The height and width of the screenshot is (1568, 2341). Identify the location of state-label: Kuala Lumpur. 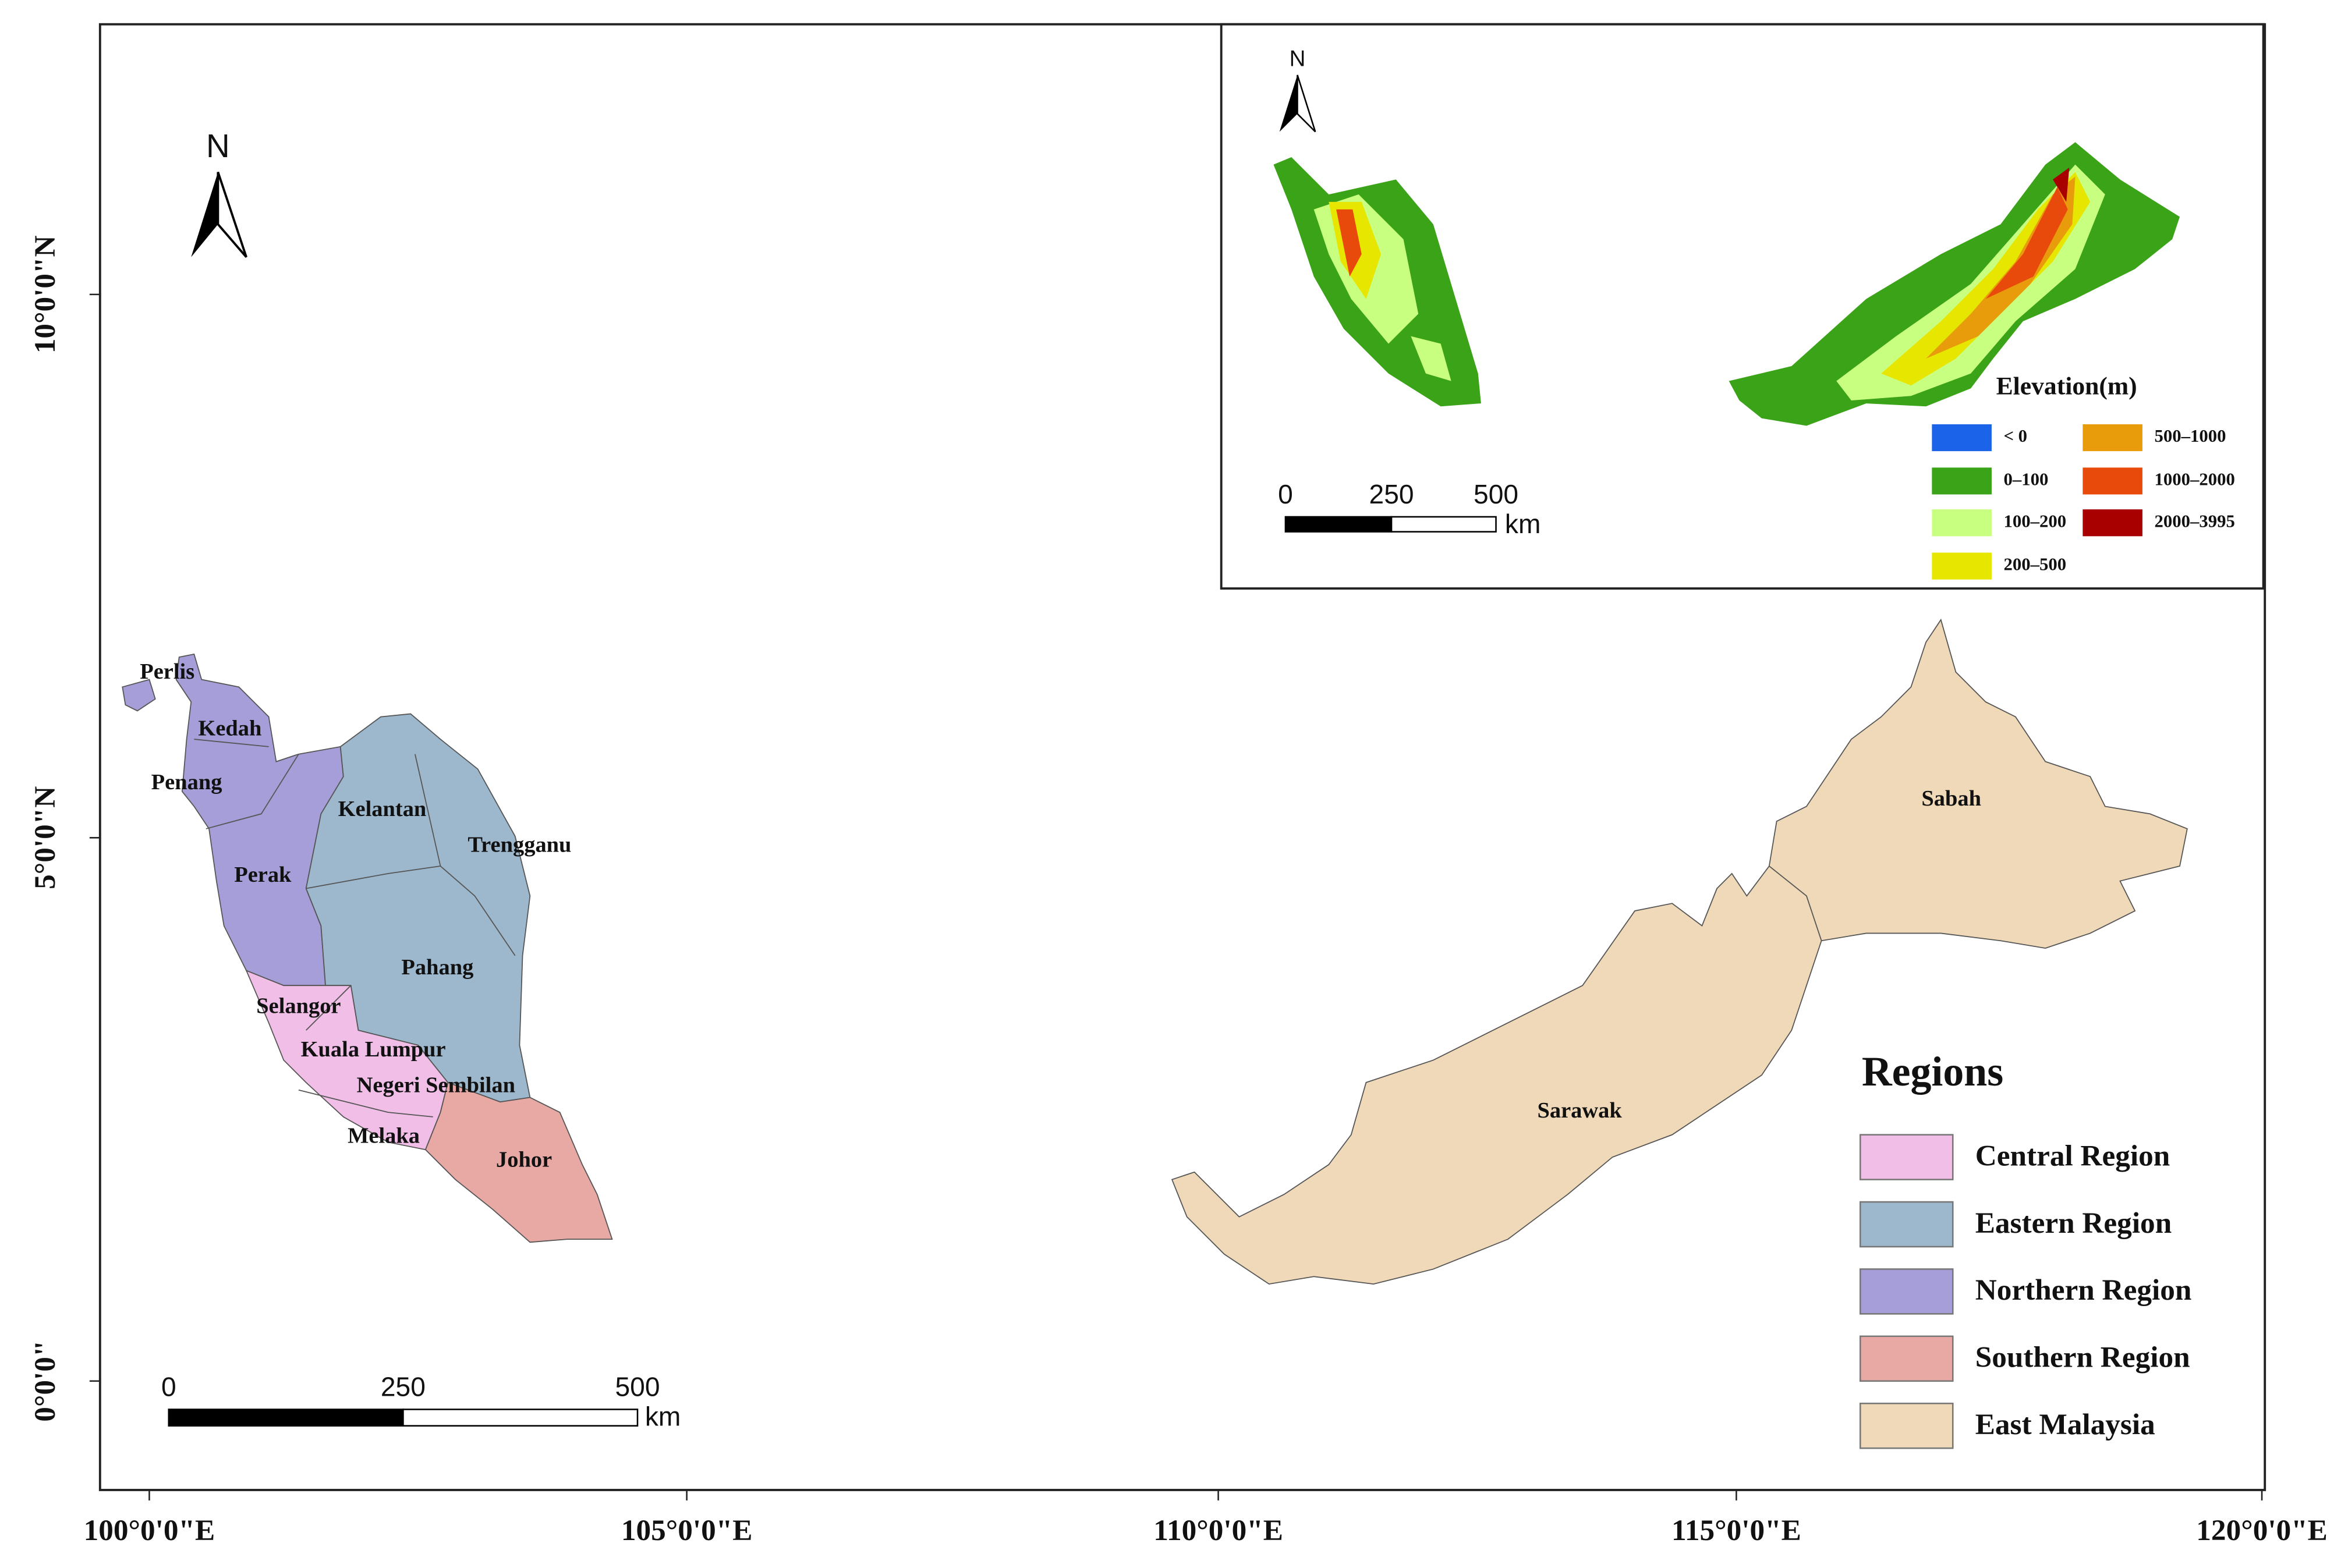
(373, 1049).